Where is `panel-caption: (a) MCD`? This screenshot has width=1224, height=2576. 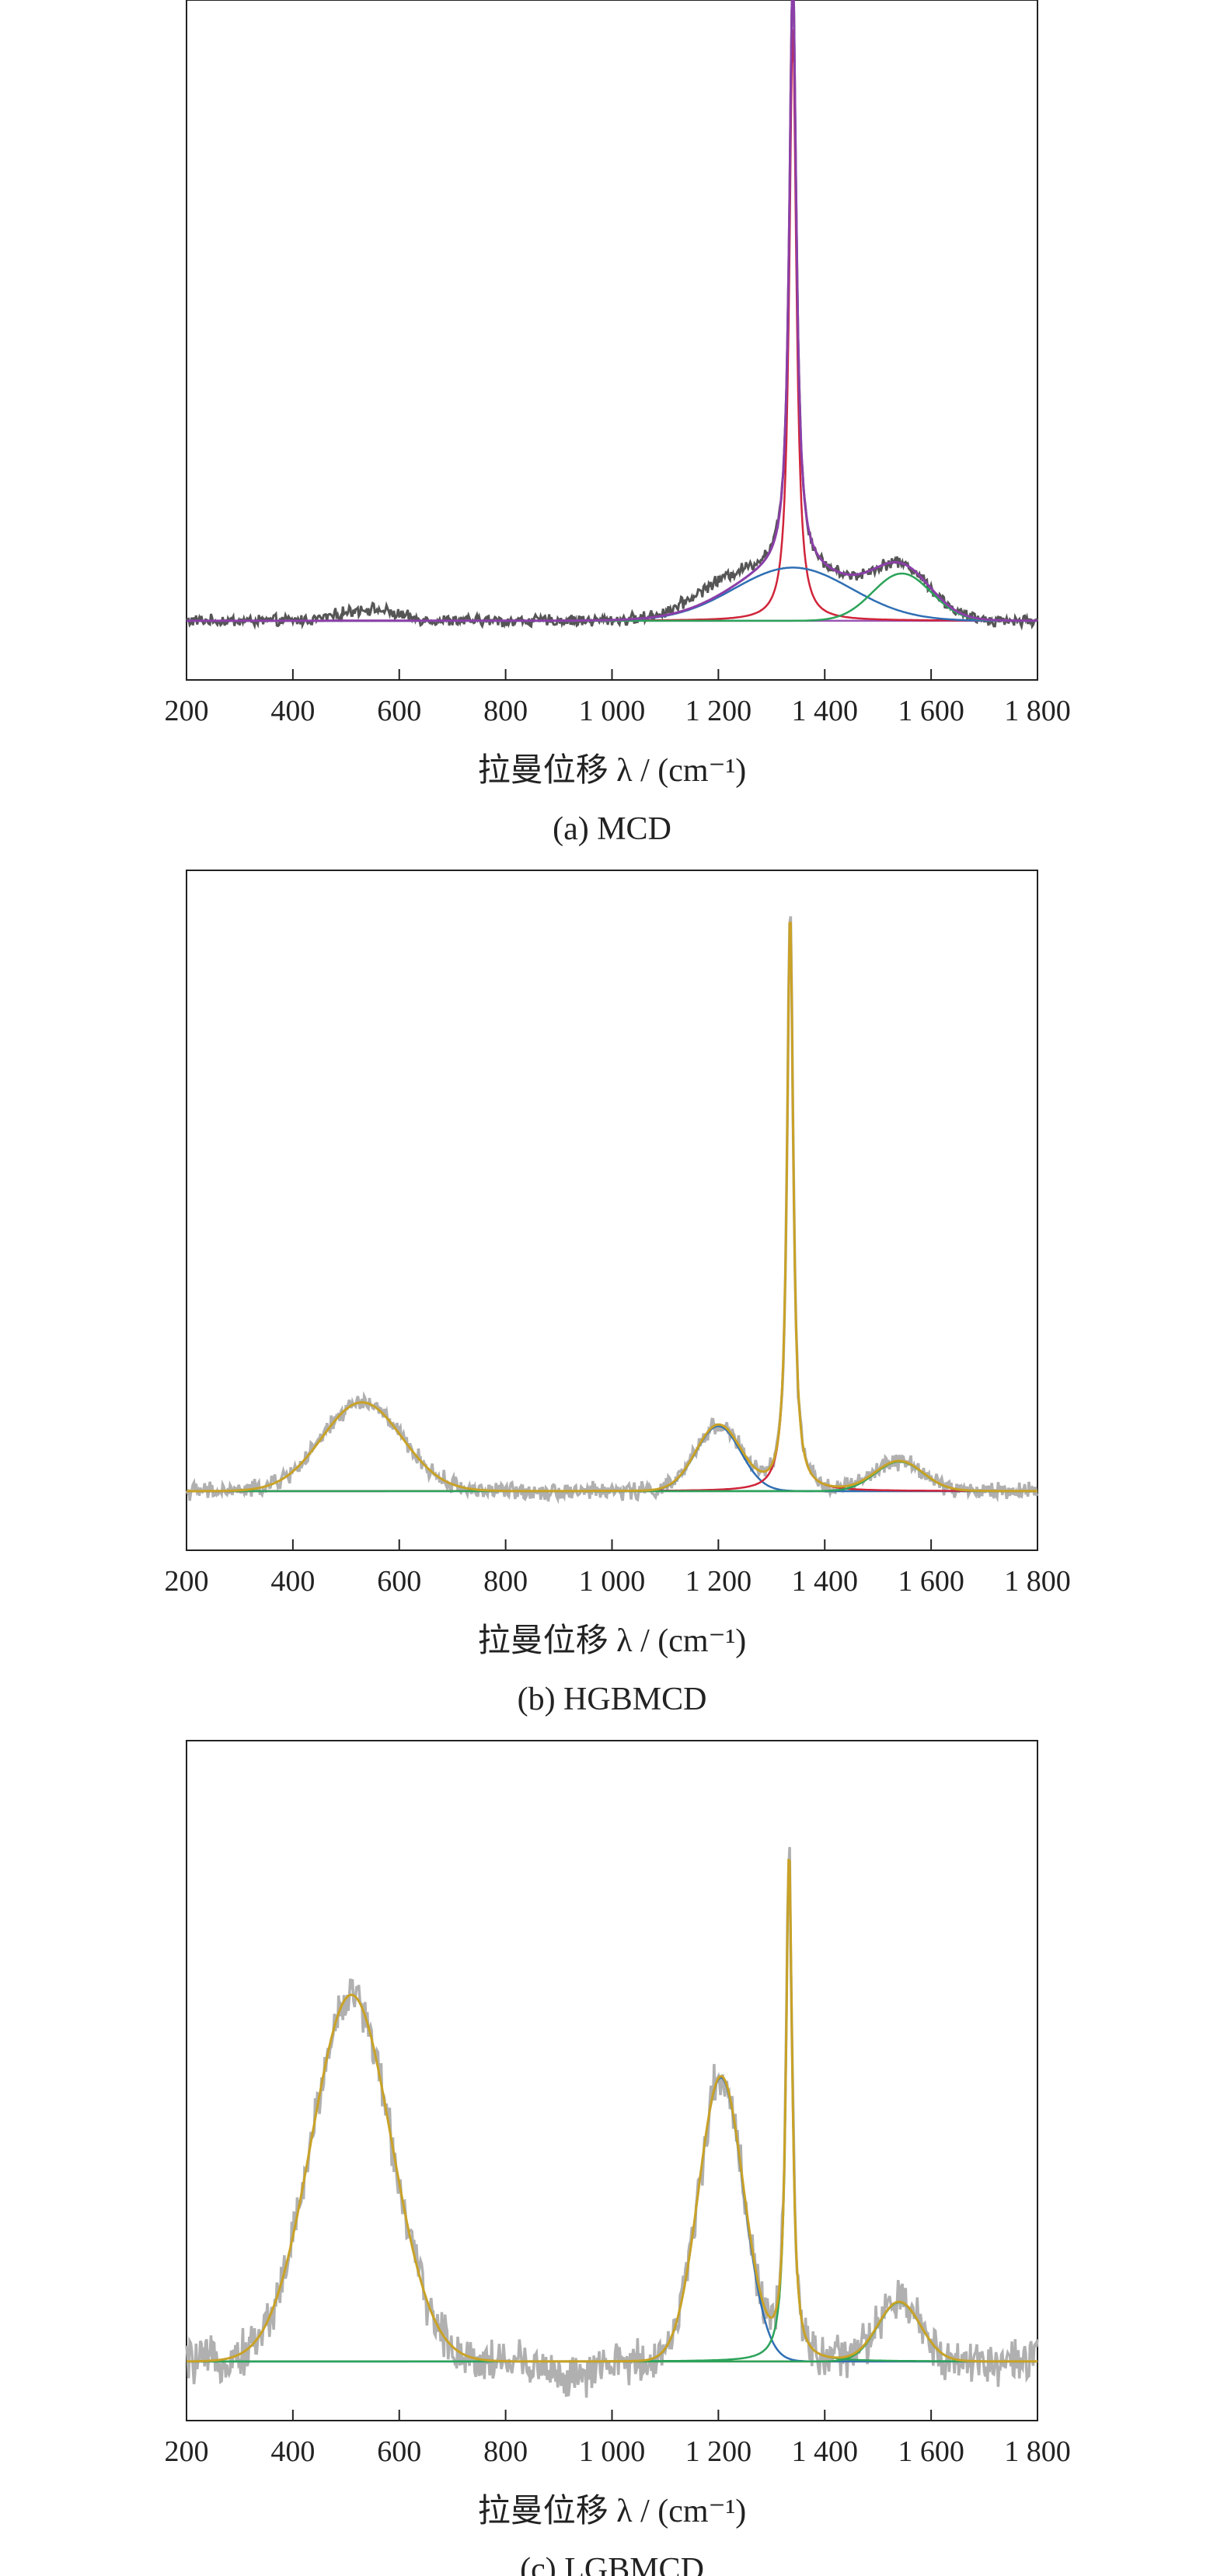
panel-caption: (a) MCD is located at coordinates (612, 829).